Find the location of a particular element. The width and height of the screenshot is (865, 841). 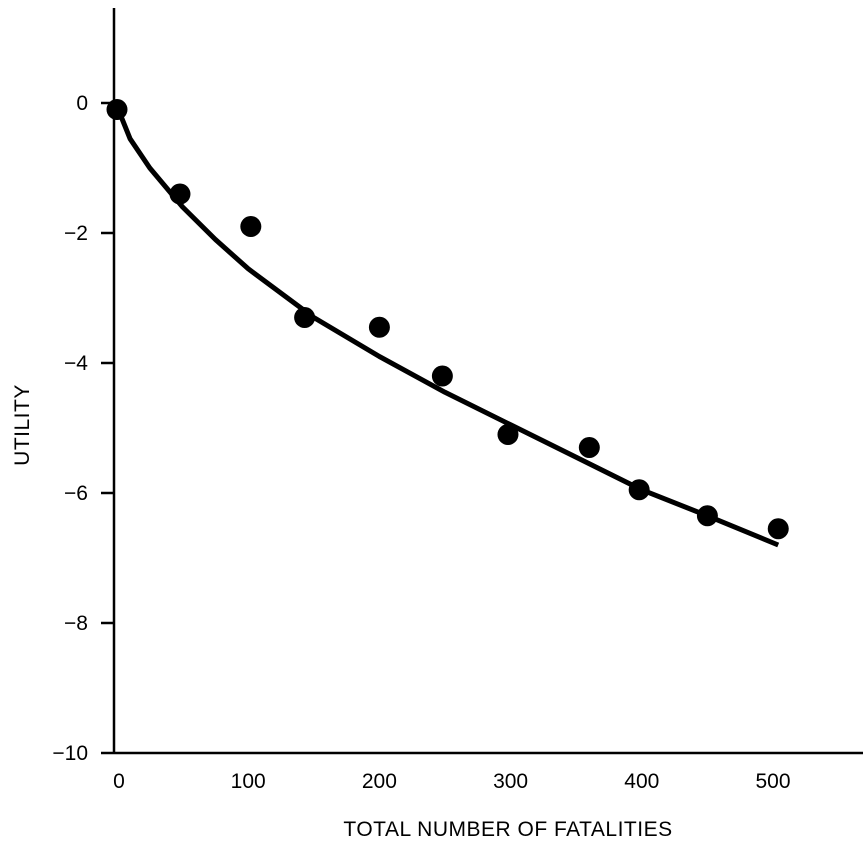

x-tick-label: 100 is located at coordinates (248, 781).